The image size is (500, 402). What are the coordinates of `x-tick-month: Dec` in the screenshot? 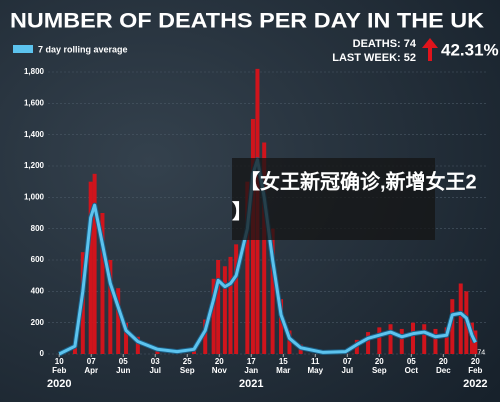 It's located at (443, 370).